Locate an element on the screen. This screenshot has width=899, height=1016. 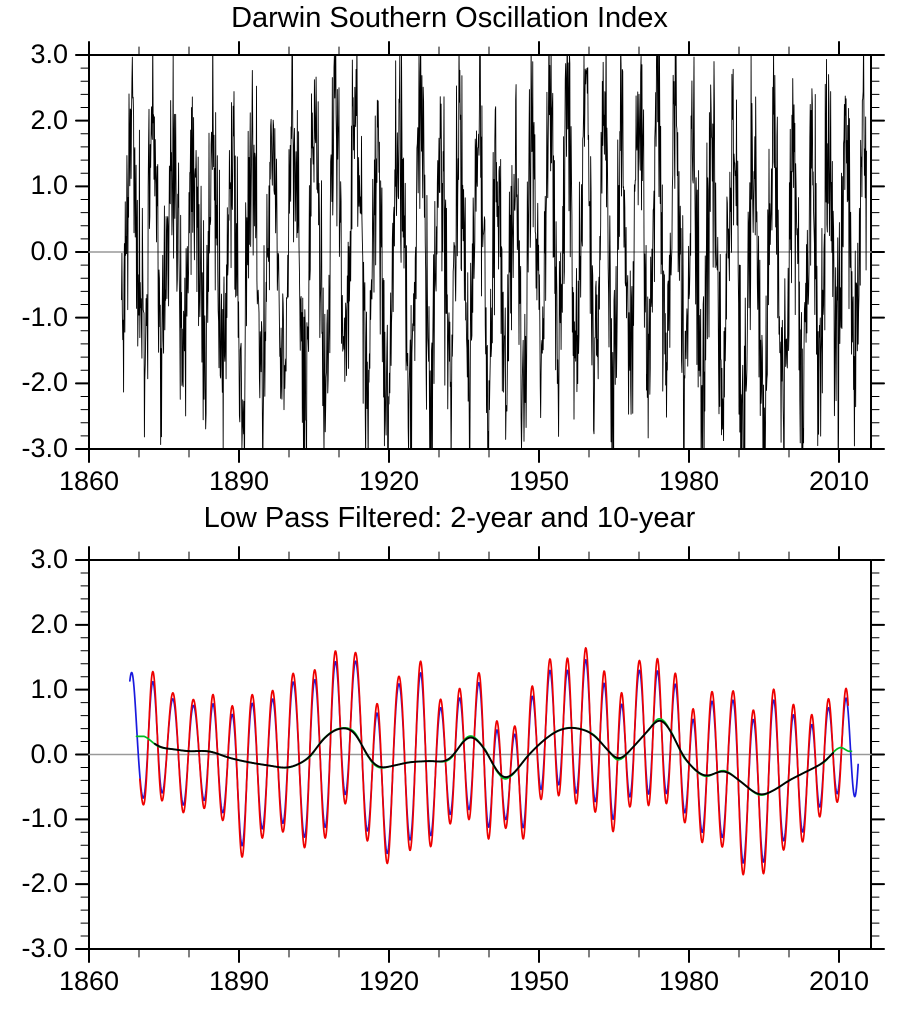
top-panel-title: Darwin Southern Oscillation Index is located at coordinates (449, 18).